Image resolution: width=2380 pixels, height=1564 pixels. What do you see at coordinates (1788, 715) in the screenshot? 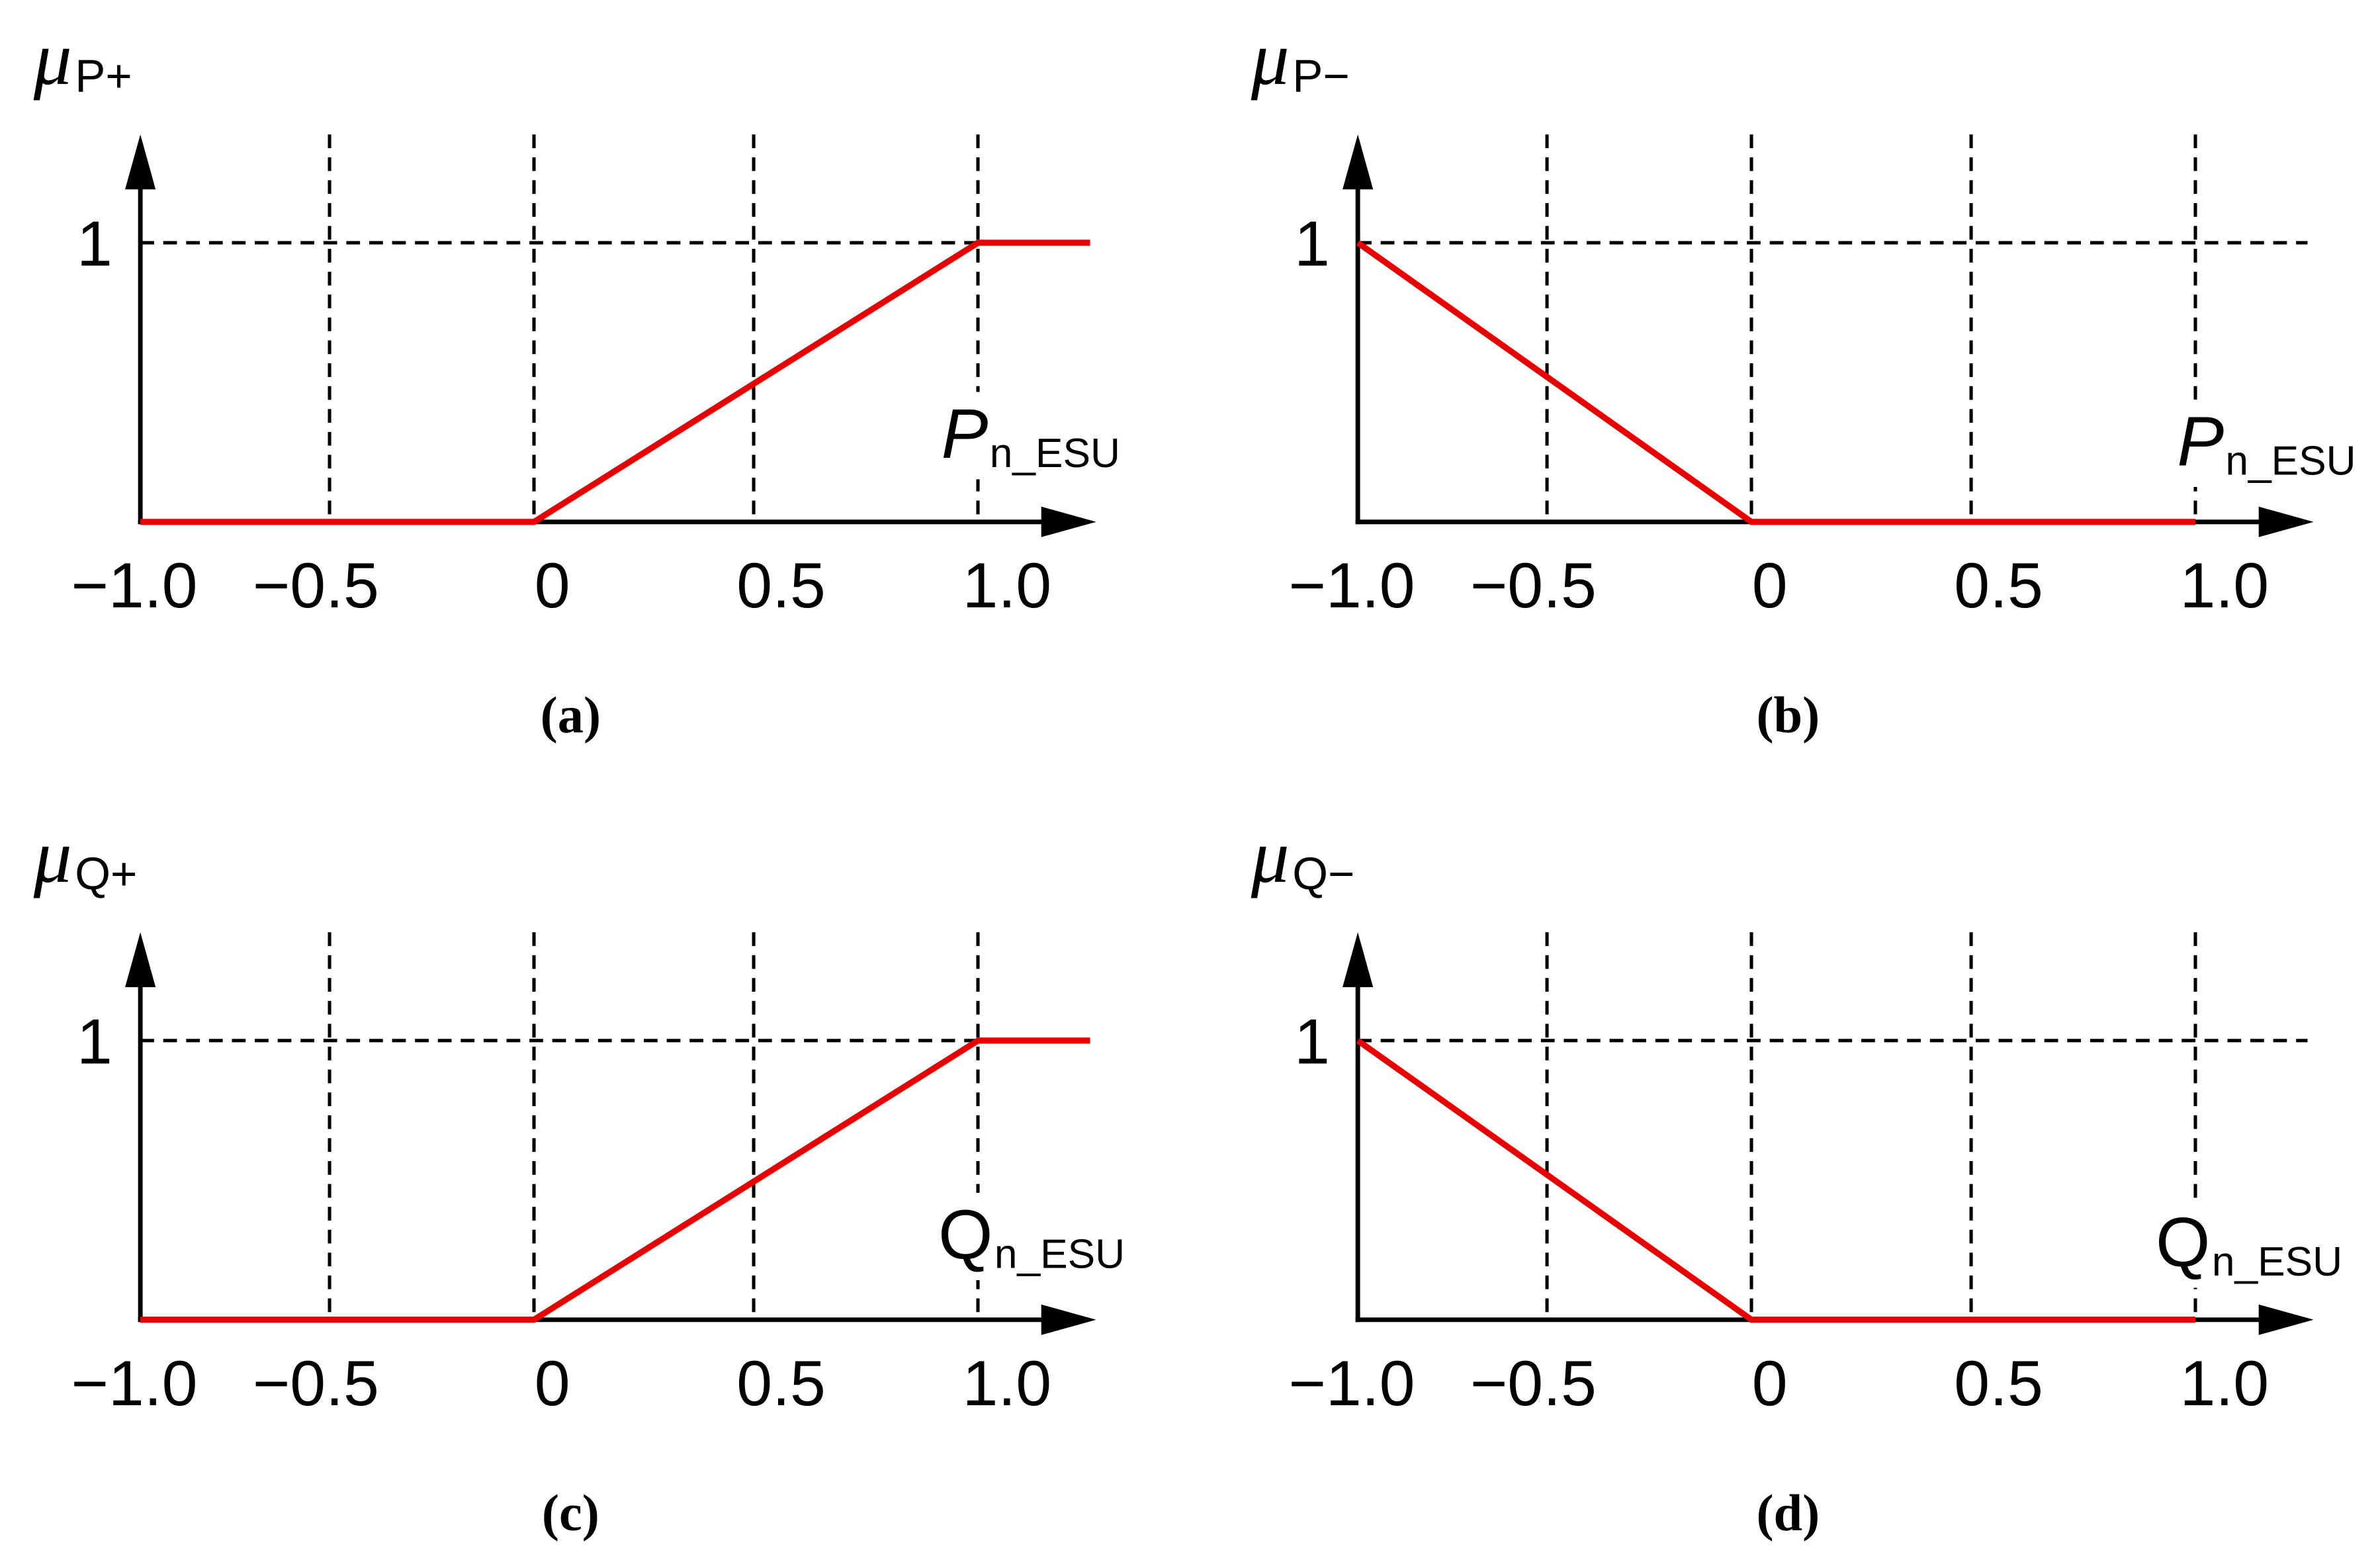
I see `panel-caption: (b)` at bounding box center [1788, 715].